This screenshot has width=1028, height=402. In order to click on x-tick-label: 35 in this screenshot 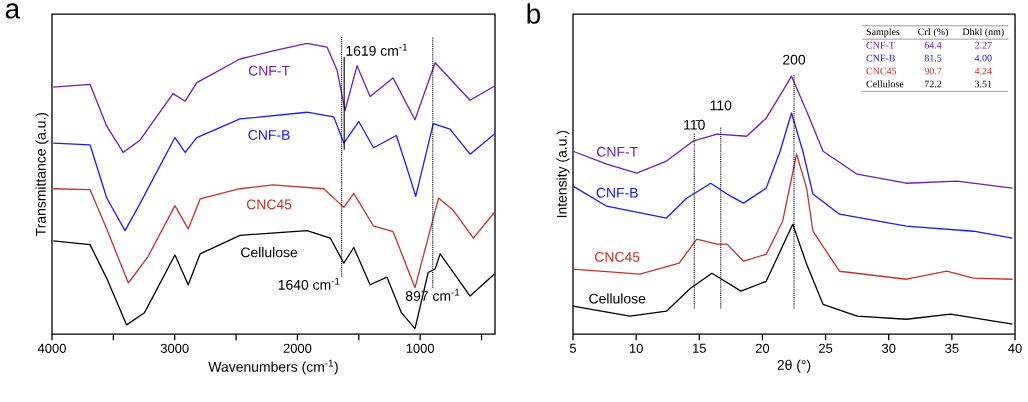, I will do `click(952, 348)`.